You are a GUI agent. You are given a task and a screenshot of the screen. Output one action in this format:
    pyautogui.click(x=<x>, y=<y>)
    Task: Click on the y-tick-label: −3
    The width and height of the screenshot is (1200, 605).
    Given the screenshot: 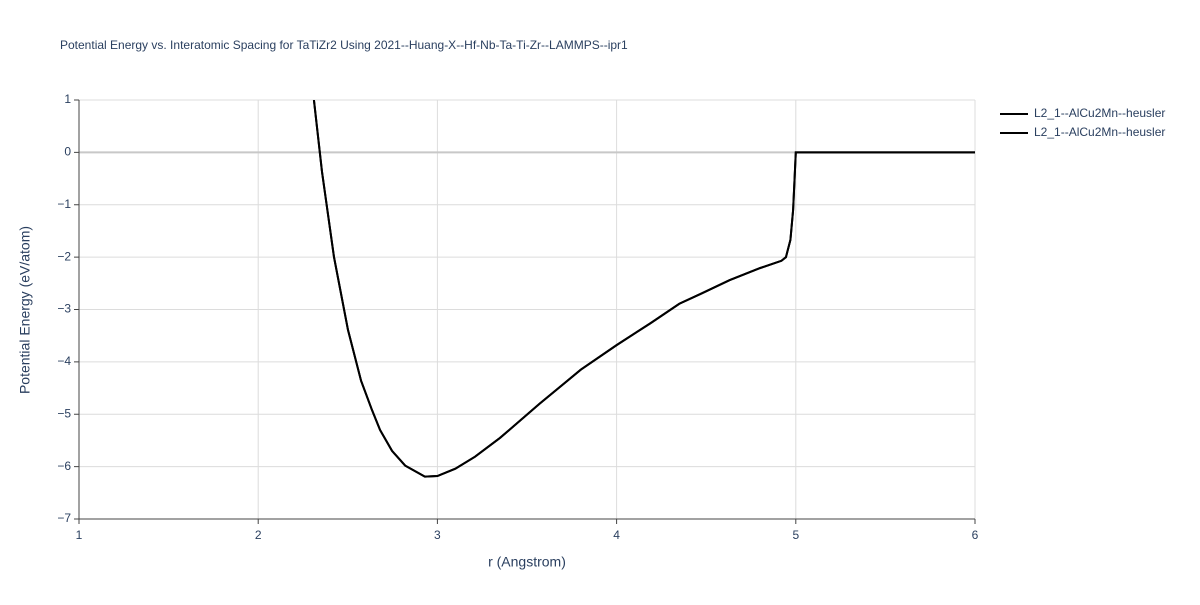 What is the action you would take?
    pyautogui.click(x=64, y=309)
    